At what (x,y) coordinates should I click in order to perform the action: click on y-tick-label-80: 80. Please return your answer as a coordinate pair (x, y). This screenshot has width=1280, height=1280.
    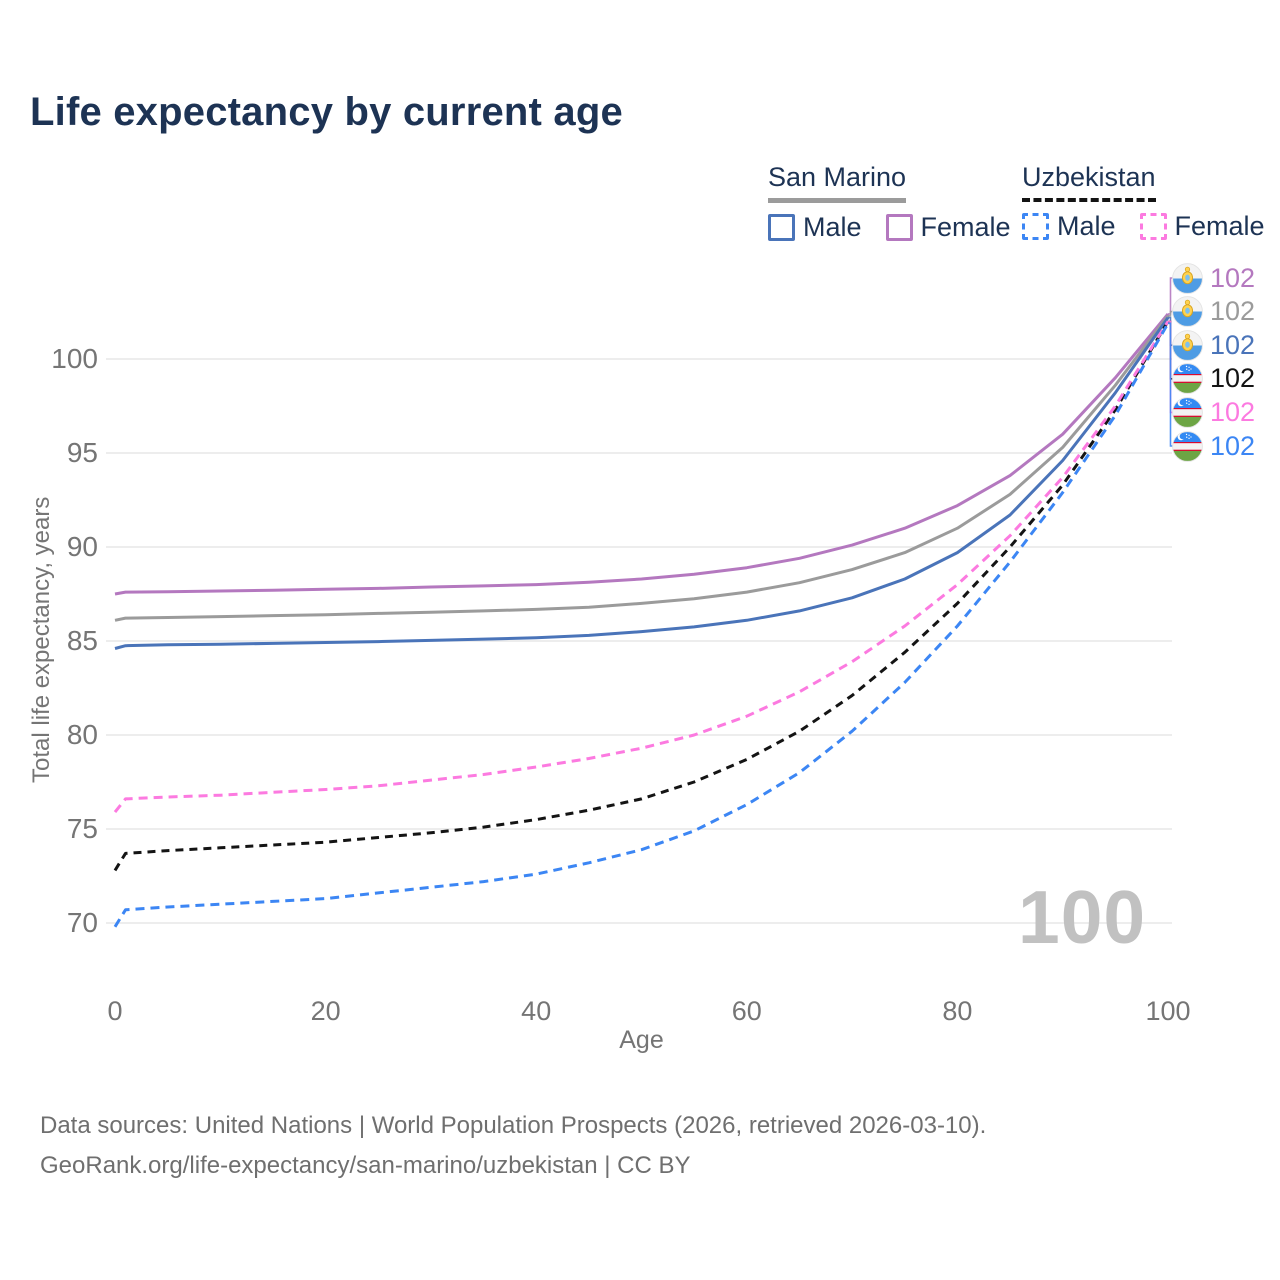
    Looking at the image, I should click on (82, 734).